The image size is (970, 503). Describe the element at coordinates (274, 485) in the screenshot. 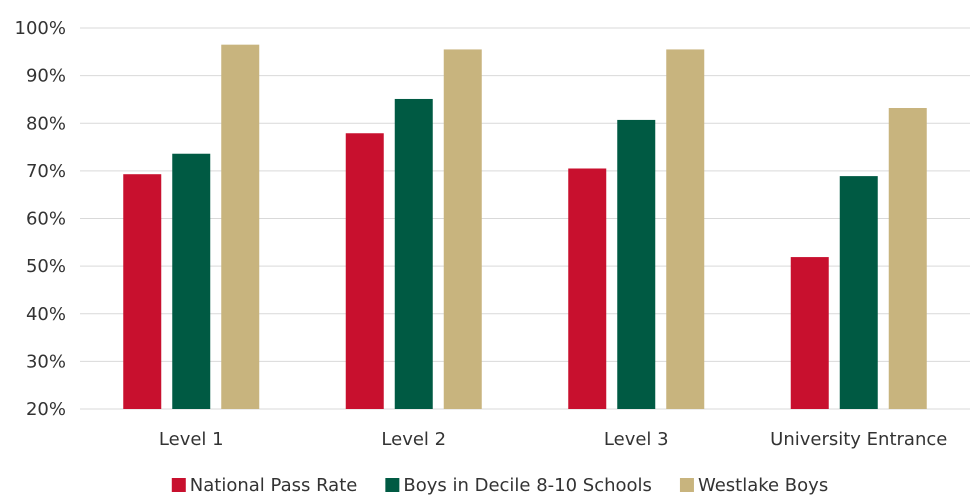

I see `legend-label: National Pass Rate` at that location.